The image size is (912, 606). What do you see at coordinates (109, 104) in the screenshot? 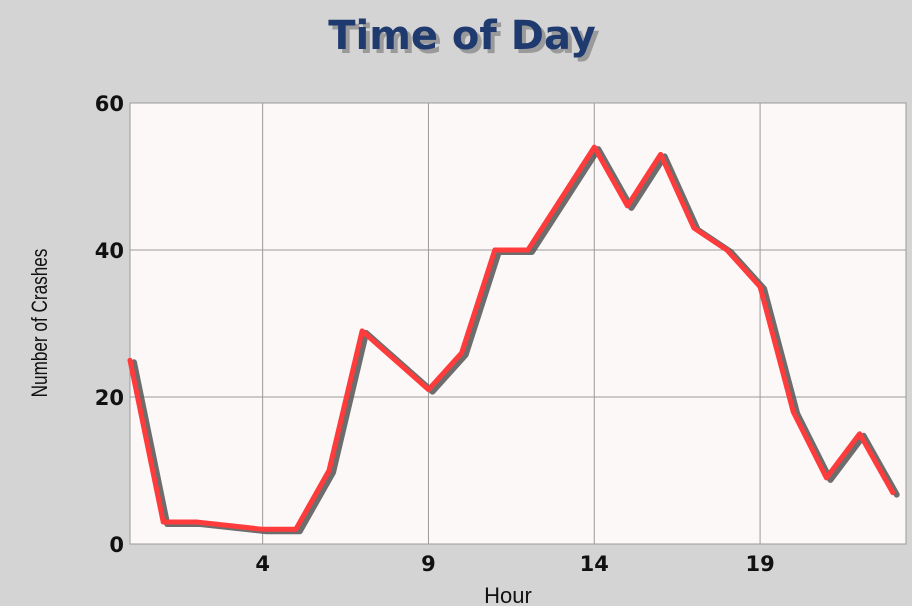
I see `y-tick-label-60: 60` at bounding box center [109, 104].